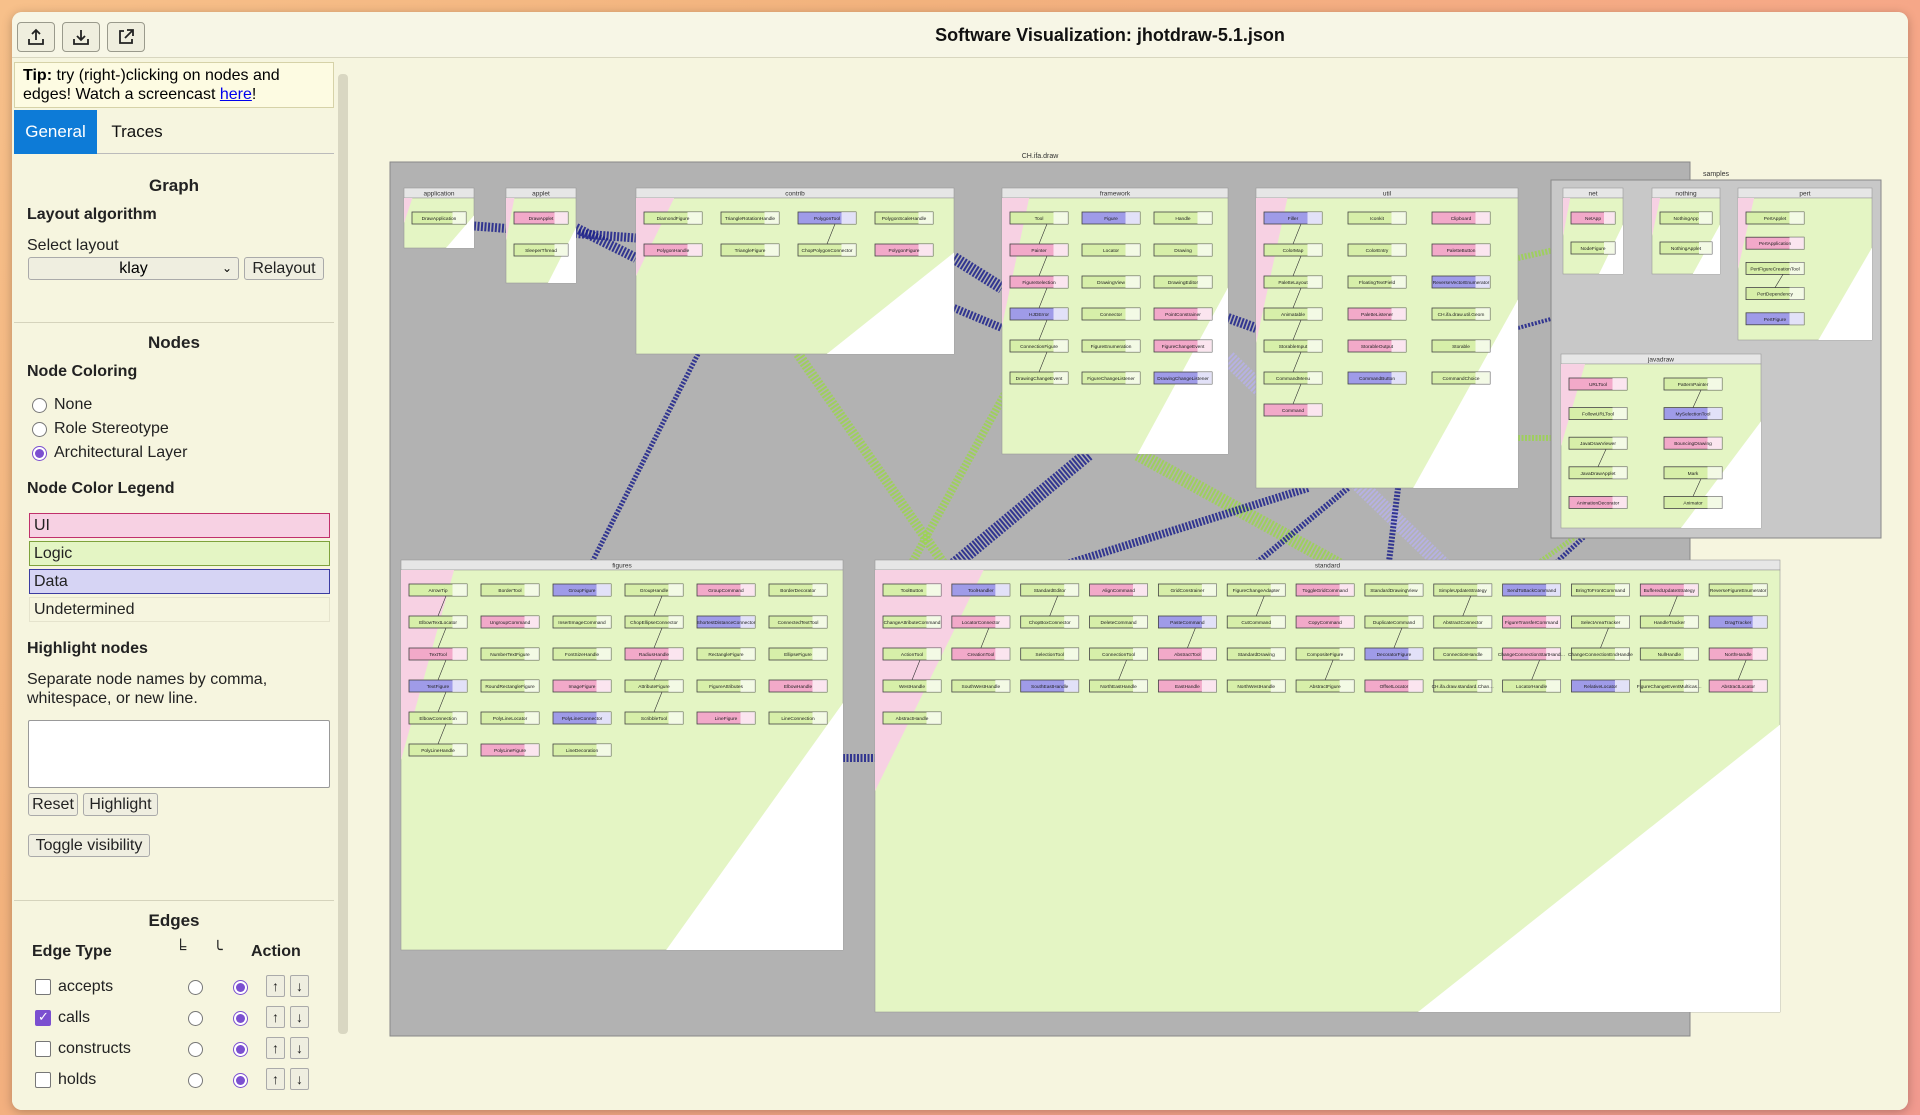 The height and width of the screenshot is (1115, 1920). I want to click on class-node: FigureSelection, so click(1039, 282).